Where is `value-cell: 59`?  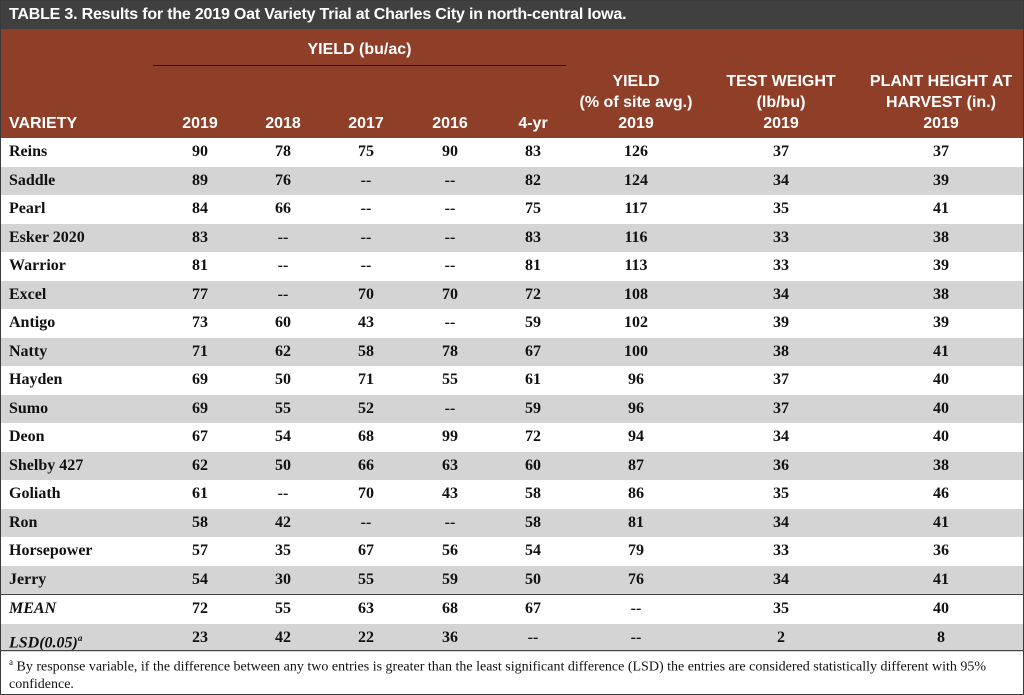 value-cell: 59 is located at coordinates (533, 408).